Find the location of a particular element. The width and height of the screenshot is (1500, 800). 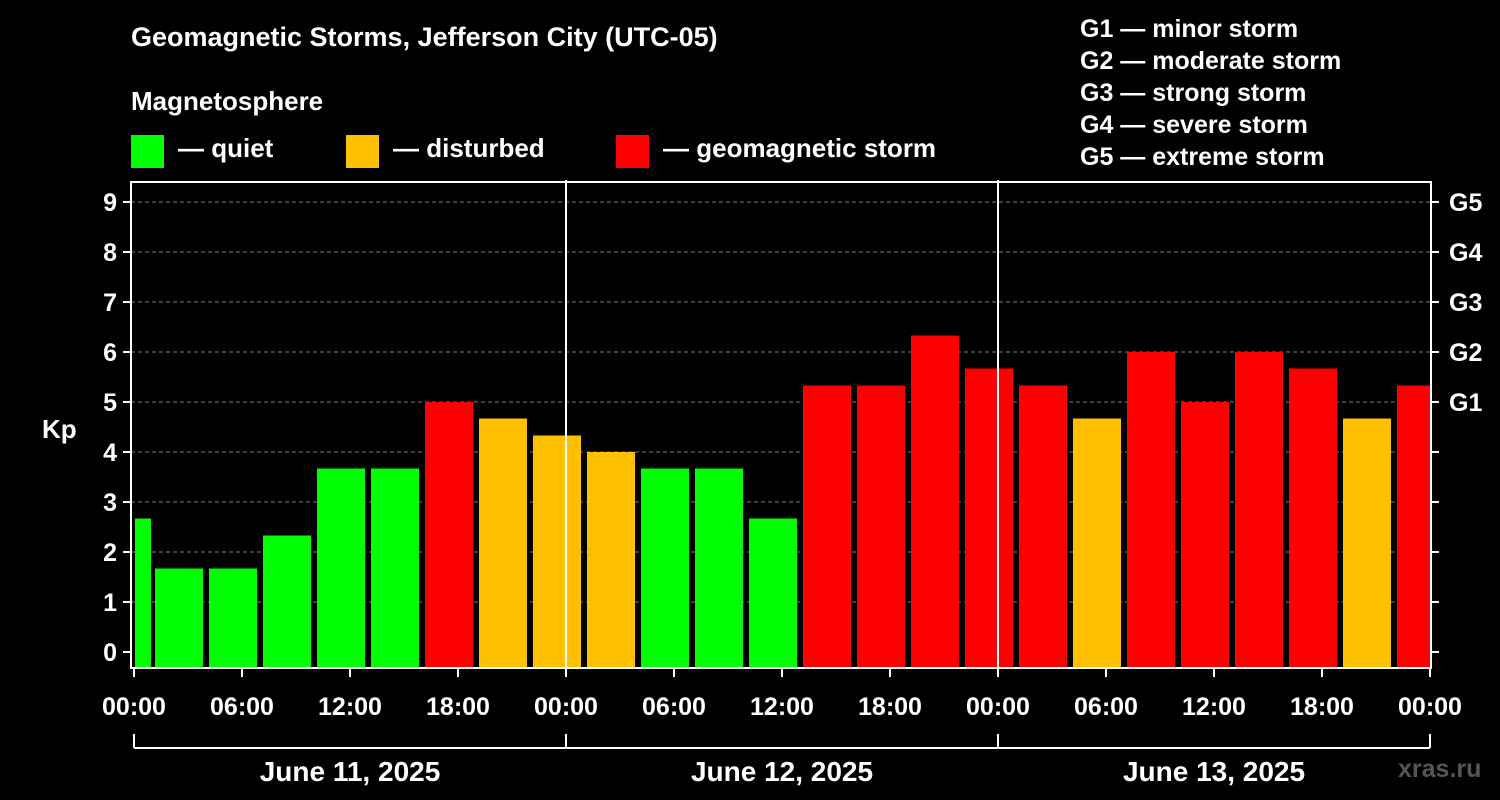

g-level-label: G4 is located at coordinates (1465, 253).